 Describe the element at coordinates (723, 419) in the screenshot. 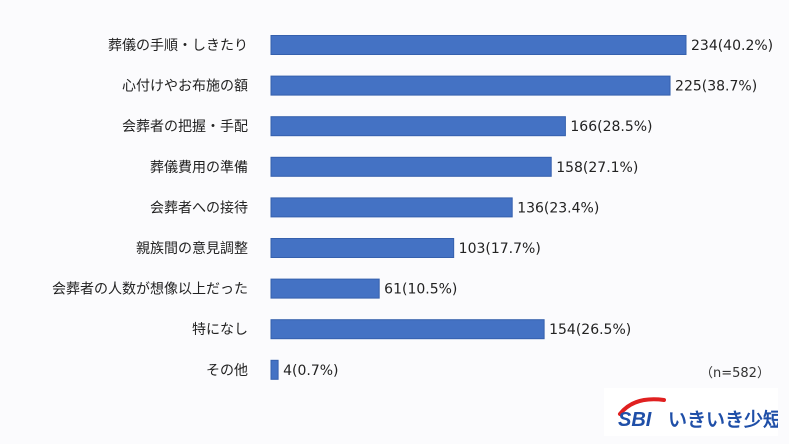

I see `svg-text: いきいき少短` at that location.